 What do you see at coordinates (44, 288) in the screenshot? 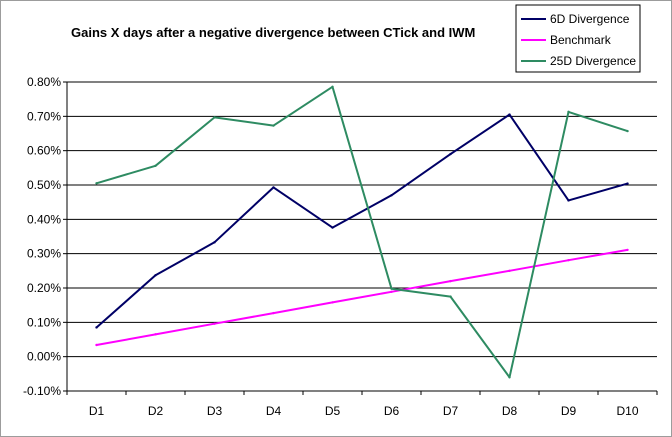
I see `y-tick-label: 0.20%` at bounding box center [44, 288].